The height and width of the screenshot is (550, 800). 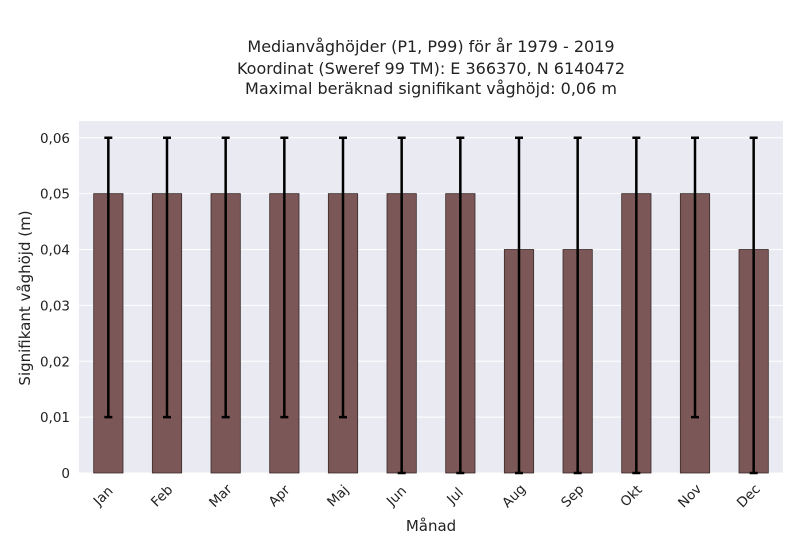 What do you see at coordinates (631, 496) in the screenshot?
I see `x-tick-label: Okt` at bounding box center [631, 496].